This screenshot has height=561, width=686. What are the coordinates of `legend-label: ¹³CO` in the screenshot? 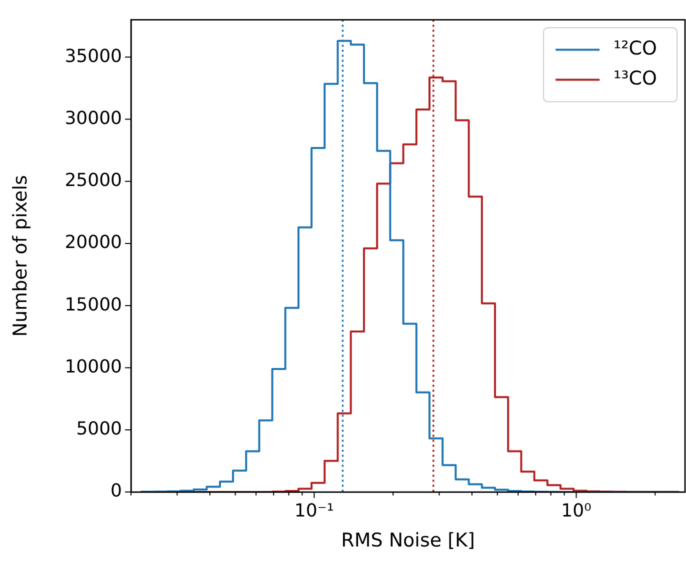 It's located at (636, 79).